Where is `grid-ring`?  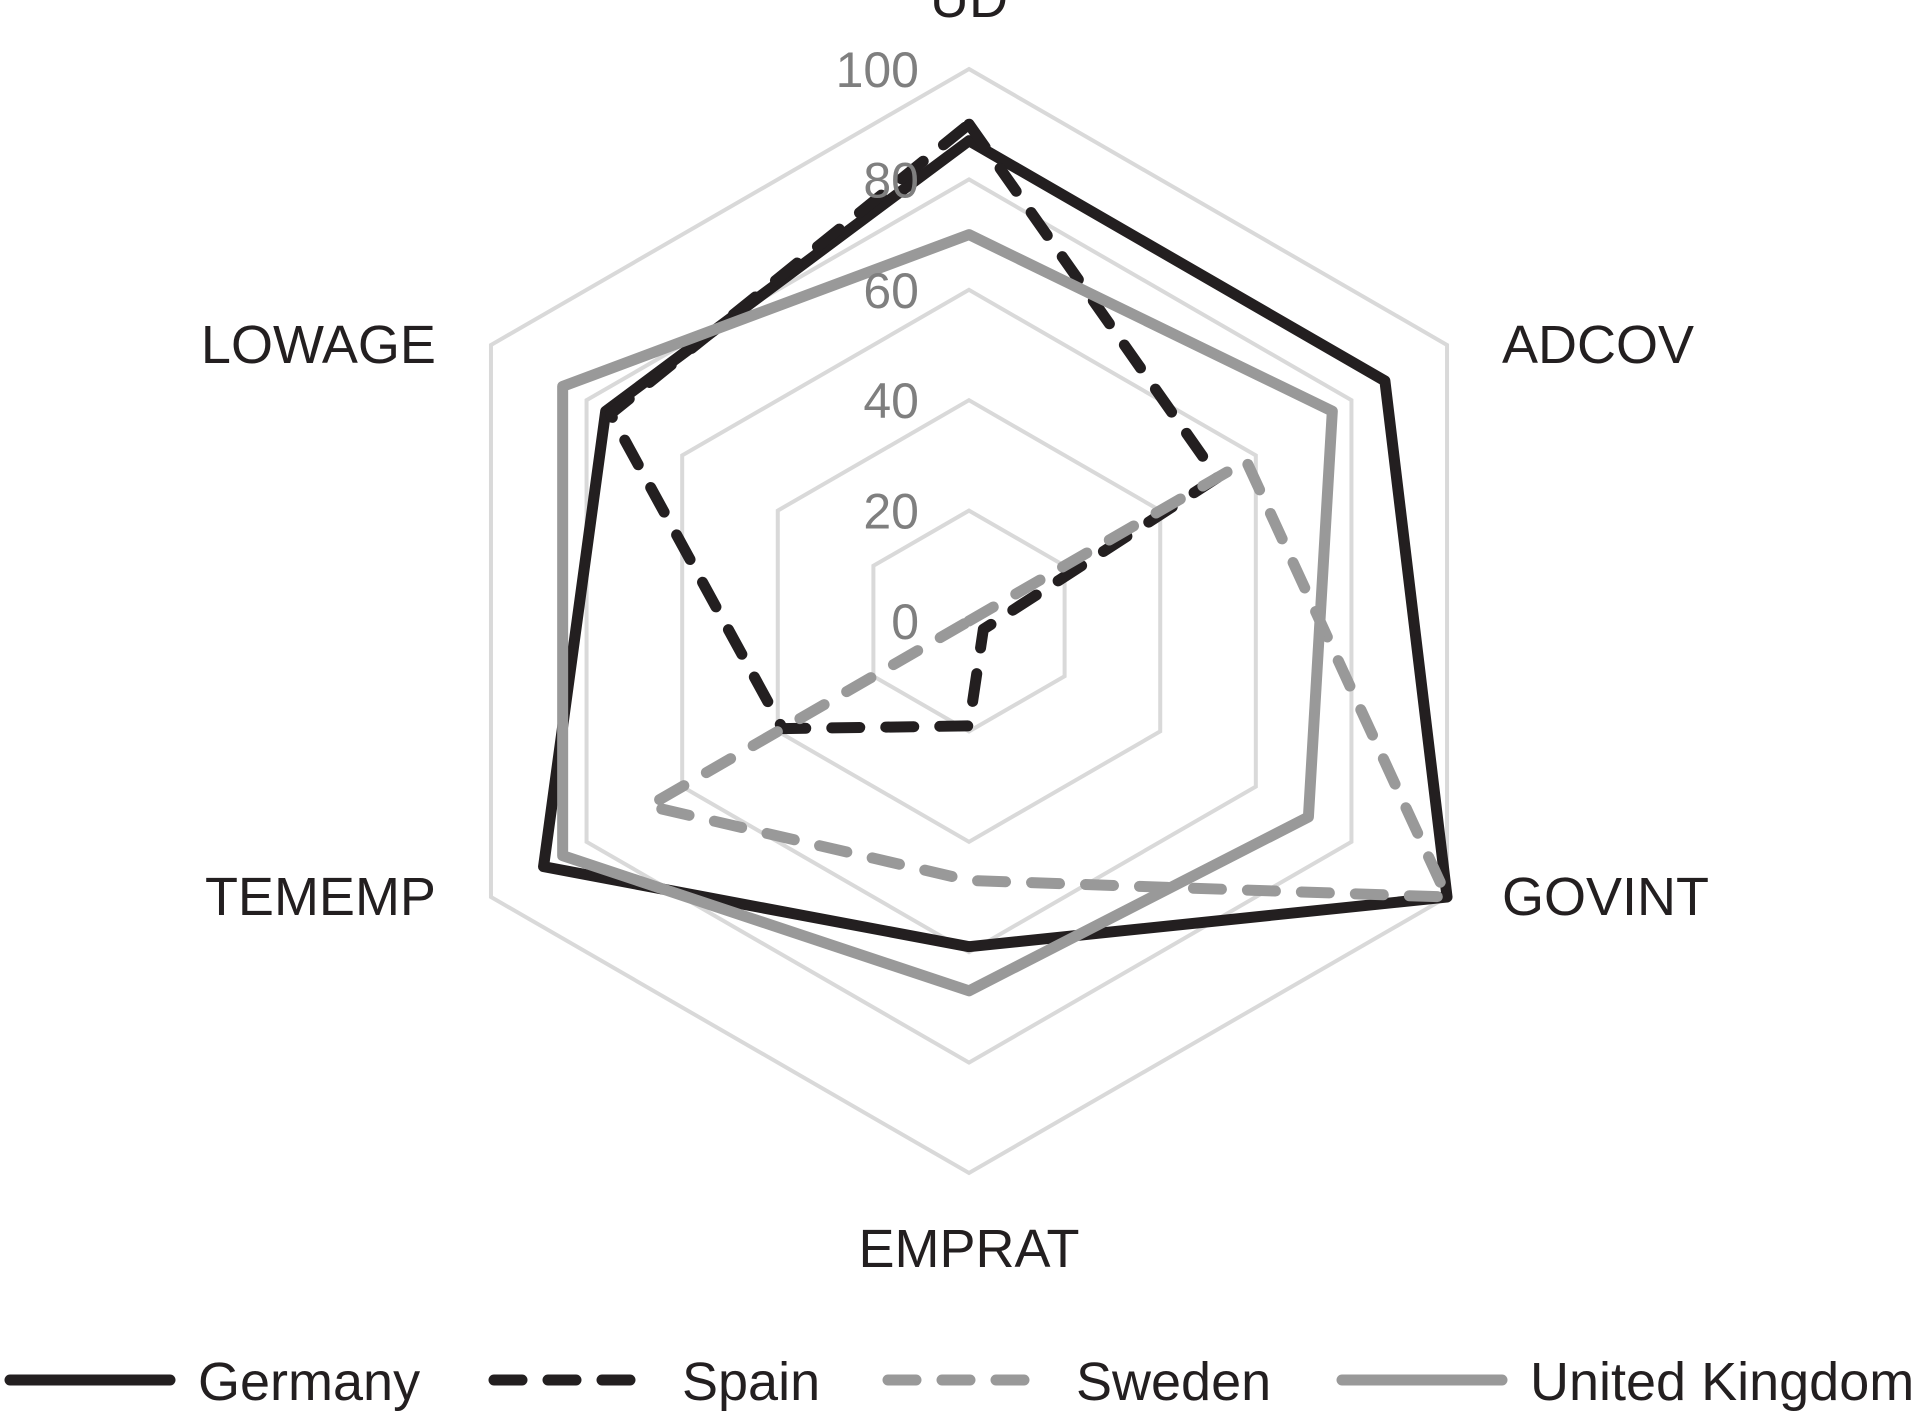
grid-ring is located at coordinates (969, 621).